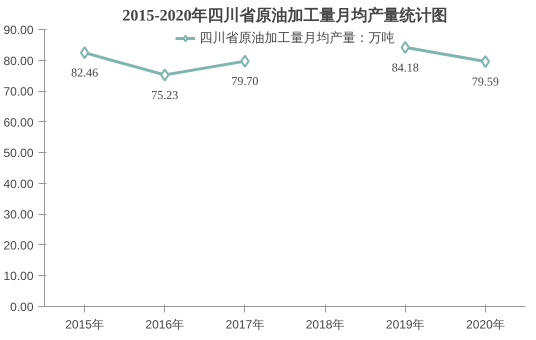 The width and height of the screenshot is (536, 340). I want to click on x-tick-label: 2017年, so click(245, 325).